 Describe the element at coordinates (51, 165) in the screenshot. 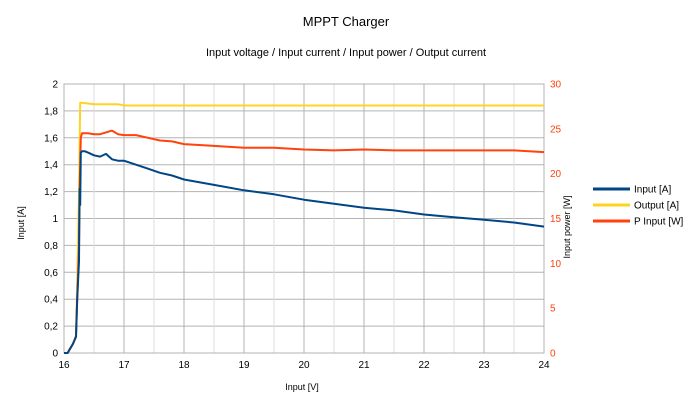

I see `y-left-tick-label: 1,4` at that location.